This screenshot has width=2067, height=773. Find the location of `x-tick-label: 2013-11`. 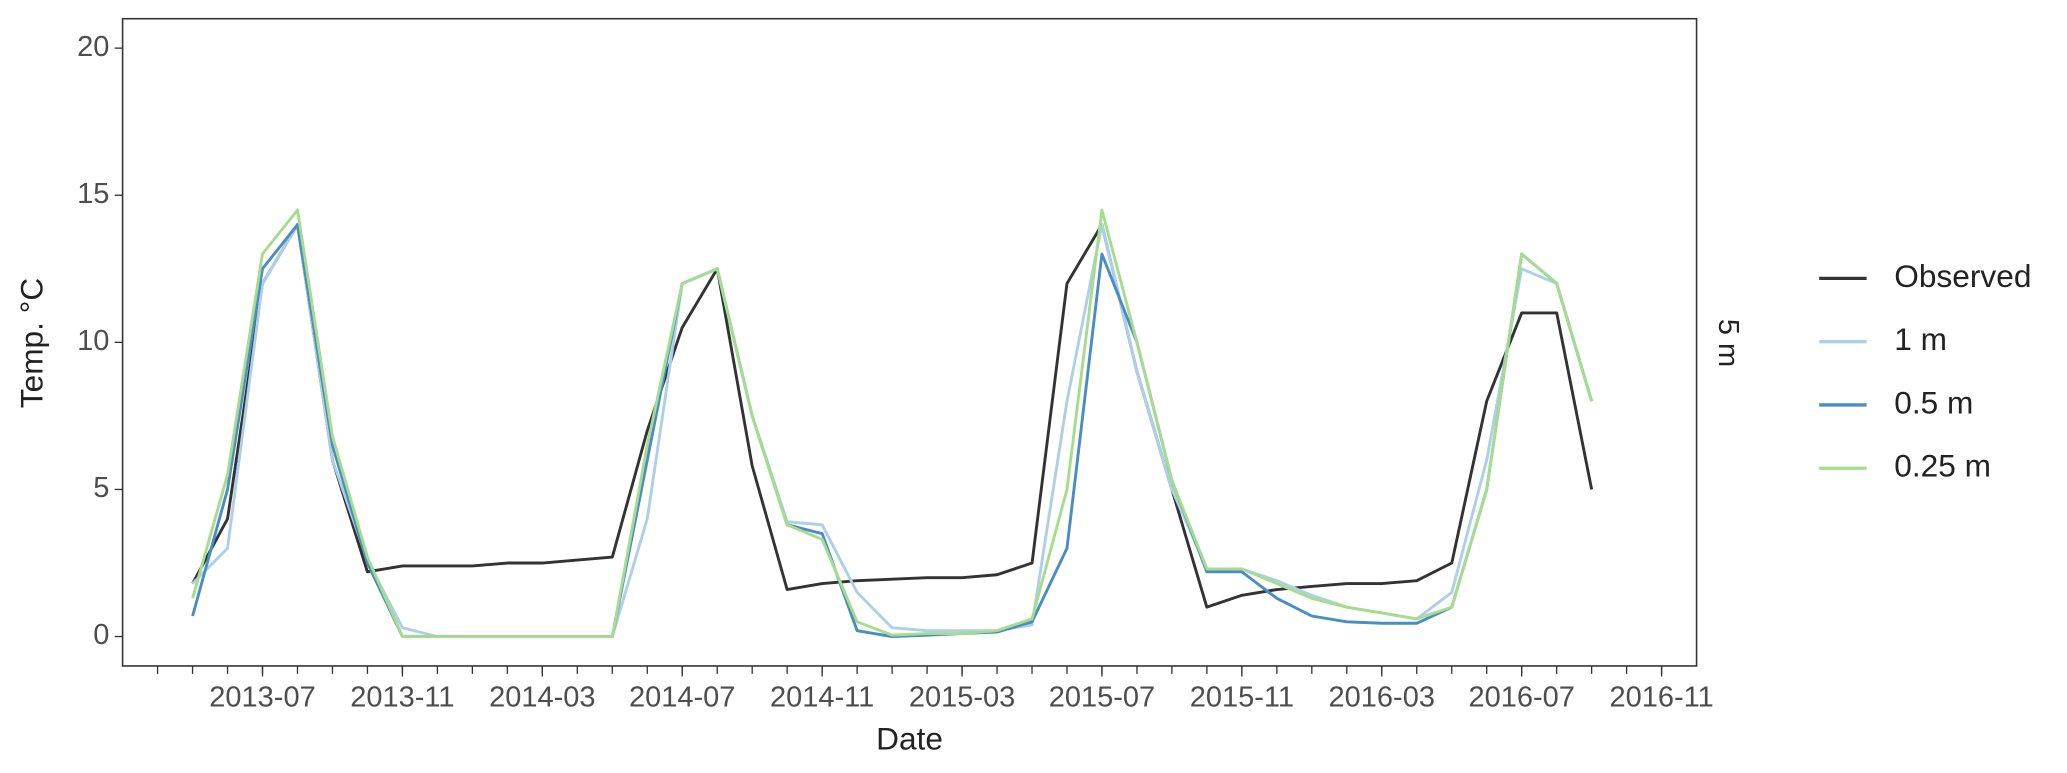

x-tick-label: 2013-11 is located at coordinates (402, 698).